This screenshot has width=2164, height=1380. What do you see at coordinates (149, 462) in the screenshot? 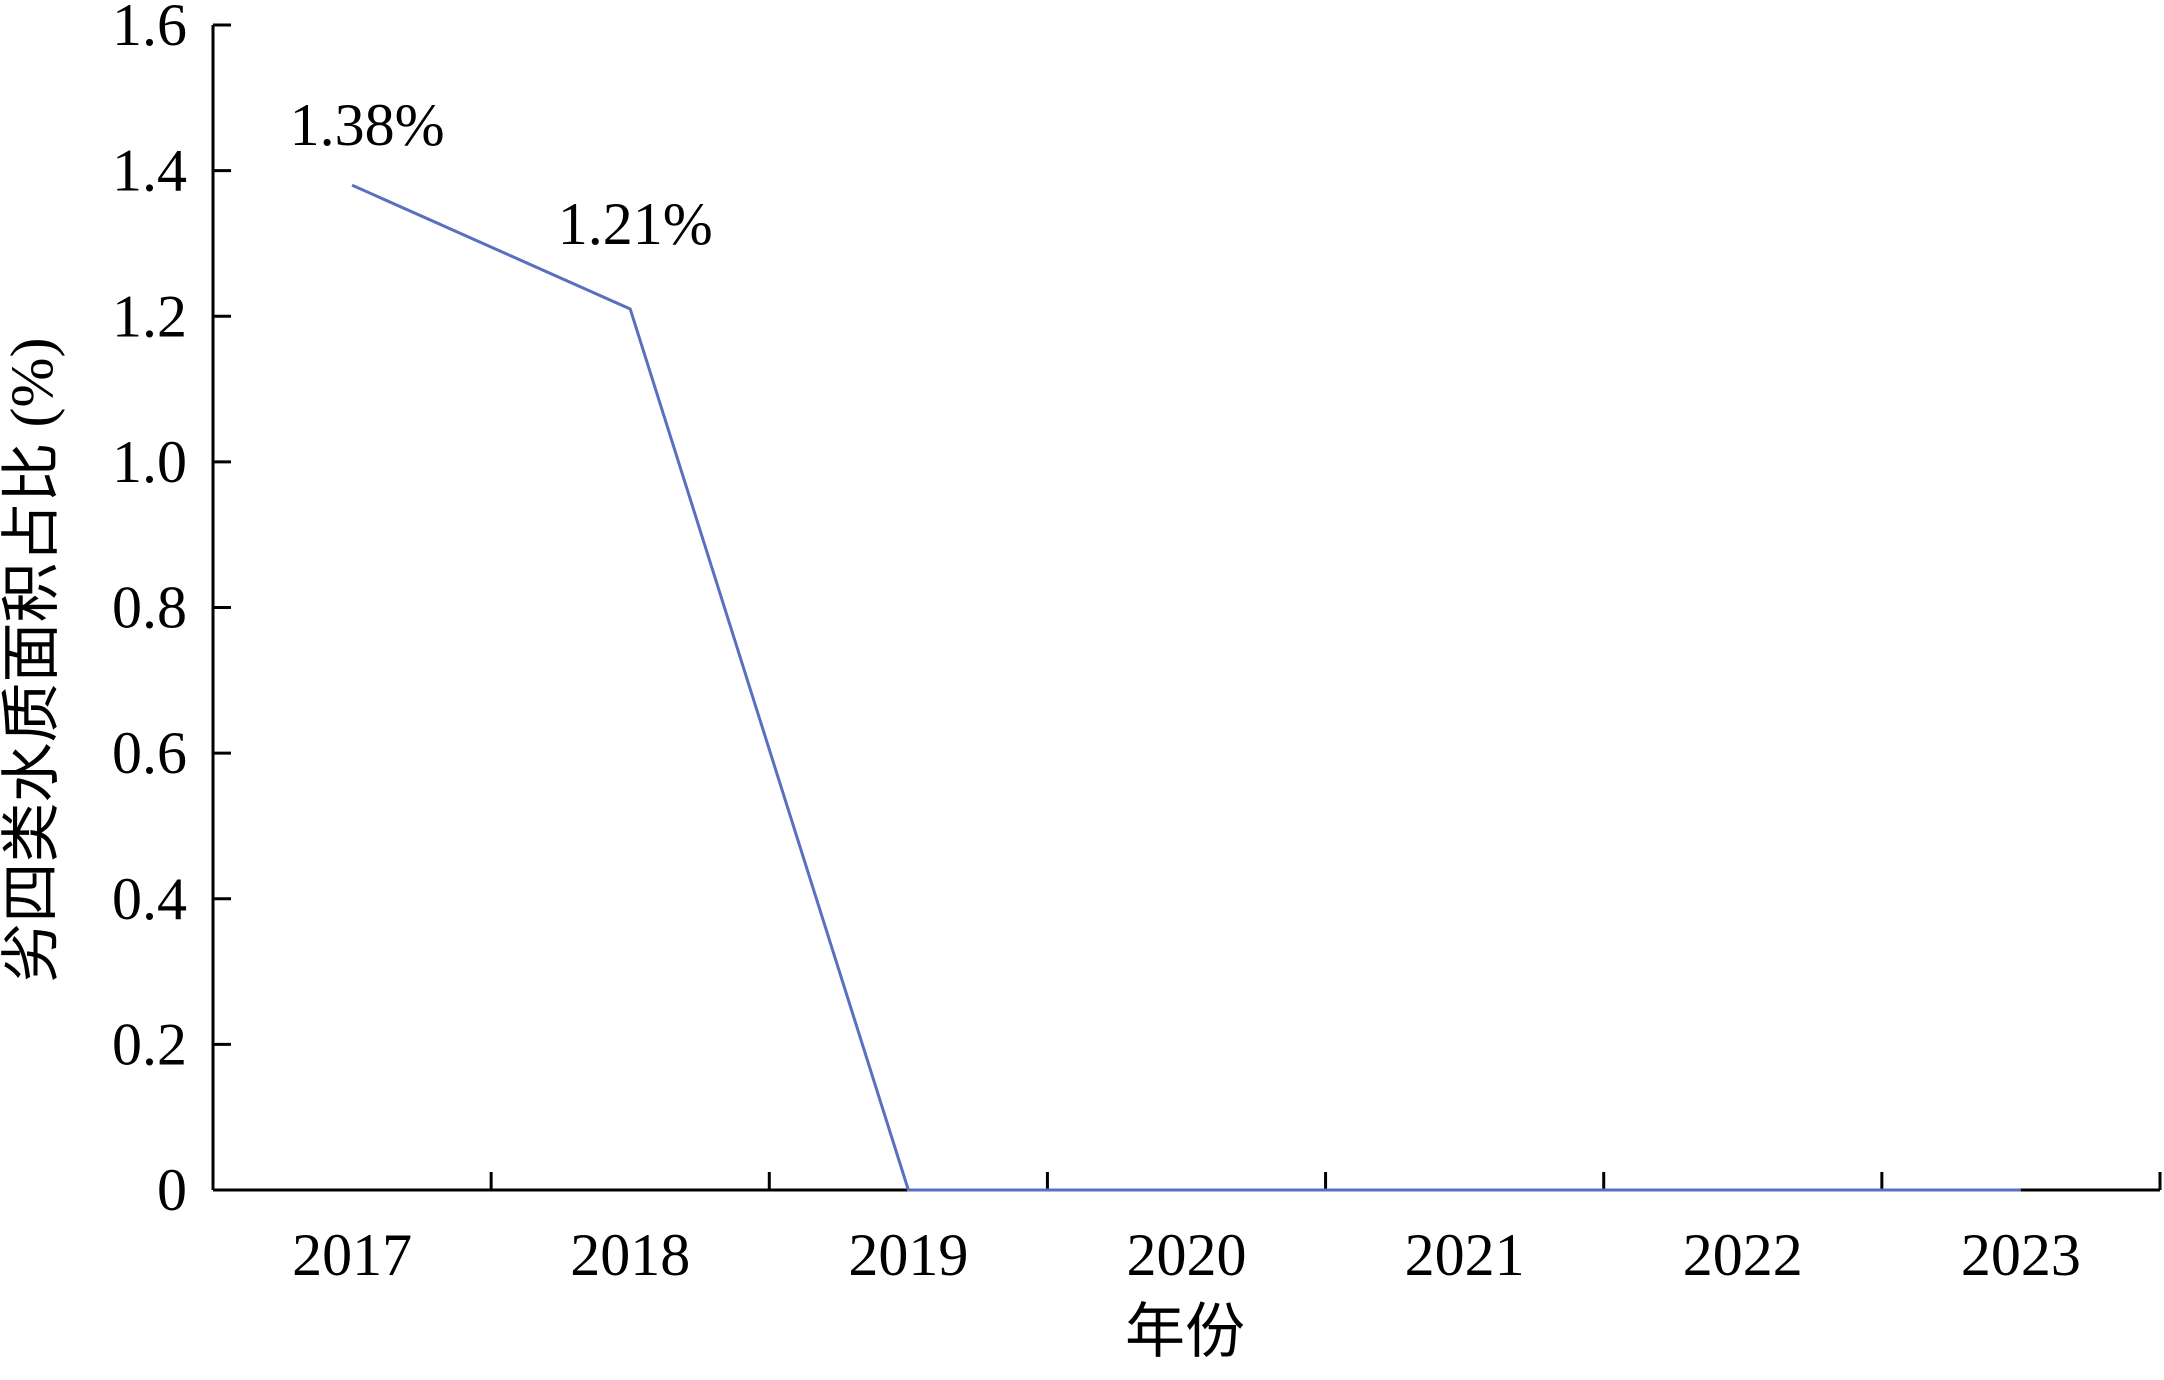
I see `y-tick-label: 1.0` at bounding box center [149, 462].